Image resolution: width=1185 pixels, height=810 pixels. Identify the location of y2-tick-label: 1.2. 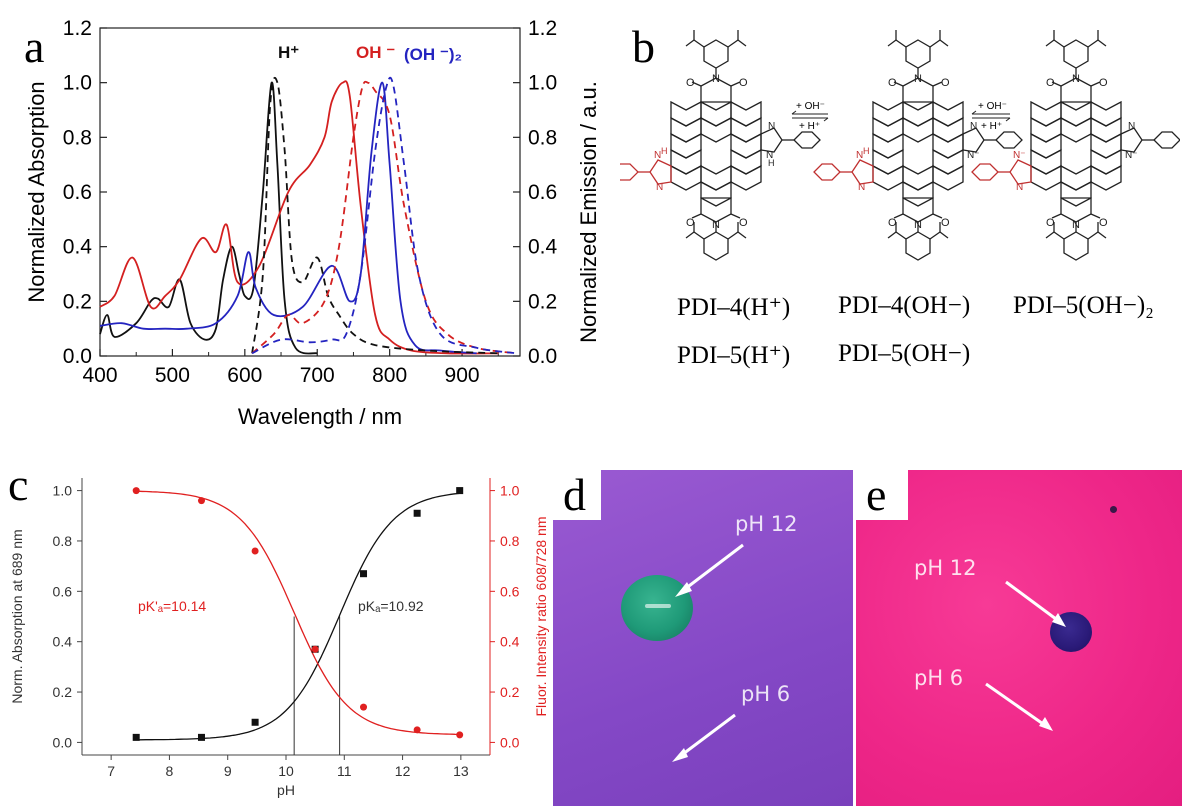
(542, 28).